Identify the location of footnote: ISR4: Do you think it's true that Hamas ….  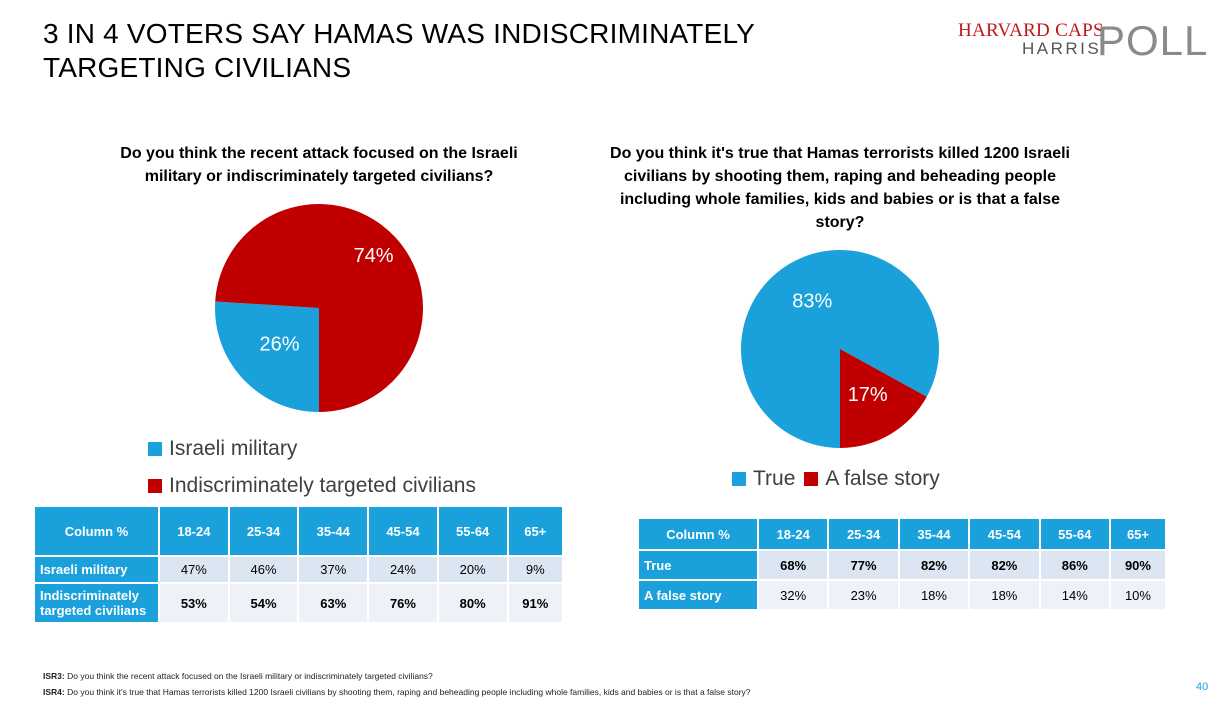
(397, 692).